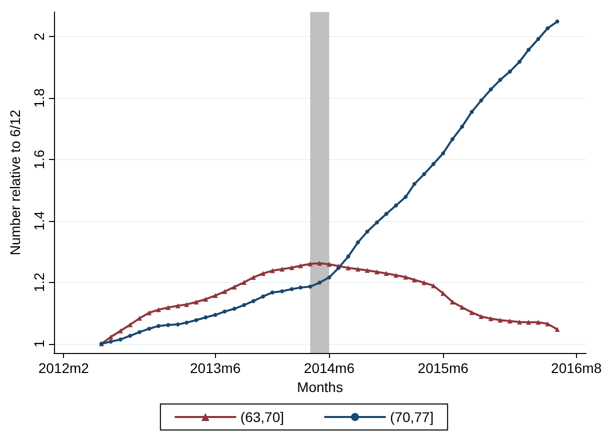 This screenshot has height=432, width=608. I want to click on x-tick-label: 2016m8, so click(576, 368).